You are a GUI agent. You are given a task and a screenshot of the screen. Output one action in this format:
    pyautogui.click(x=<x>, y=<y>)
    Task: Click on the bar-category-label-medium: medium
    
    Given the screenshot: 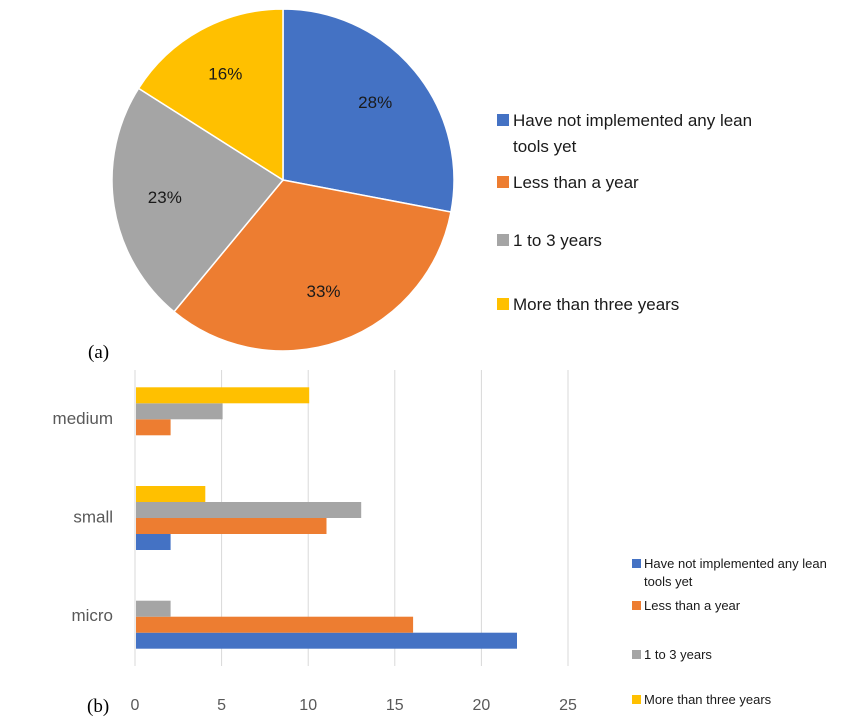 What is the action you would take?
    pyautogui.click(x=83, y=418)
    